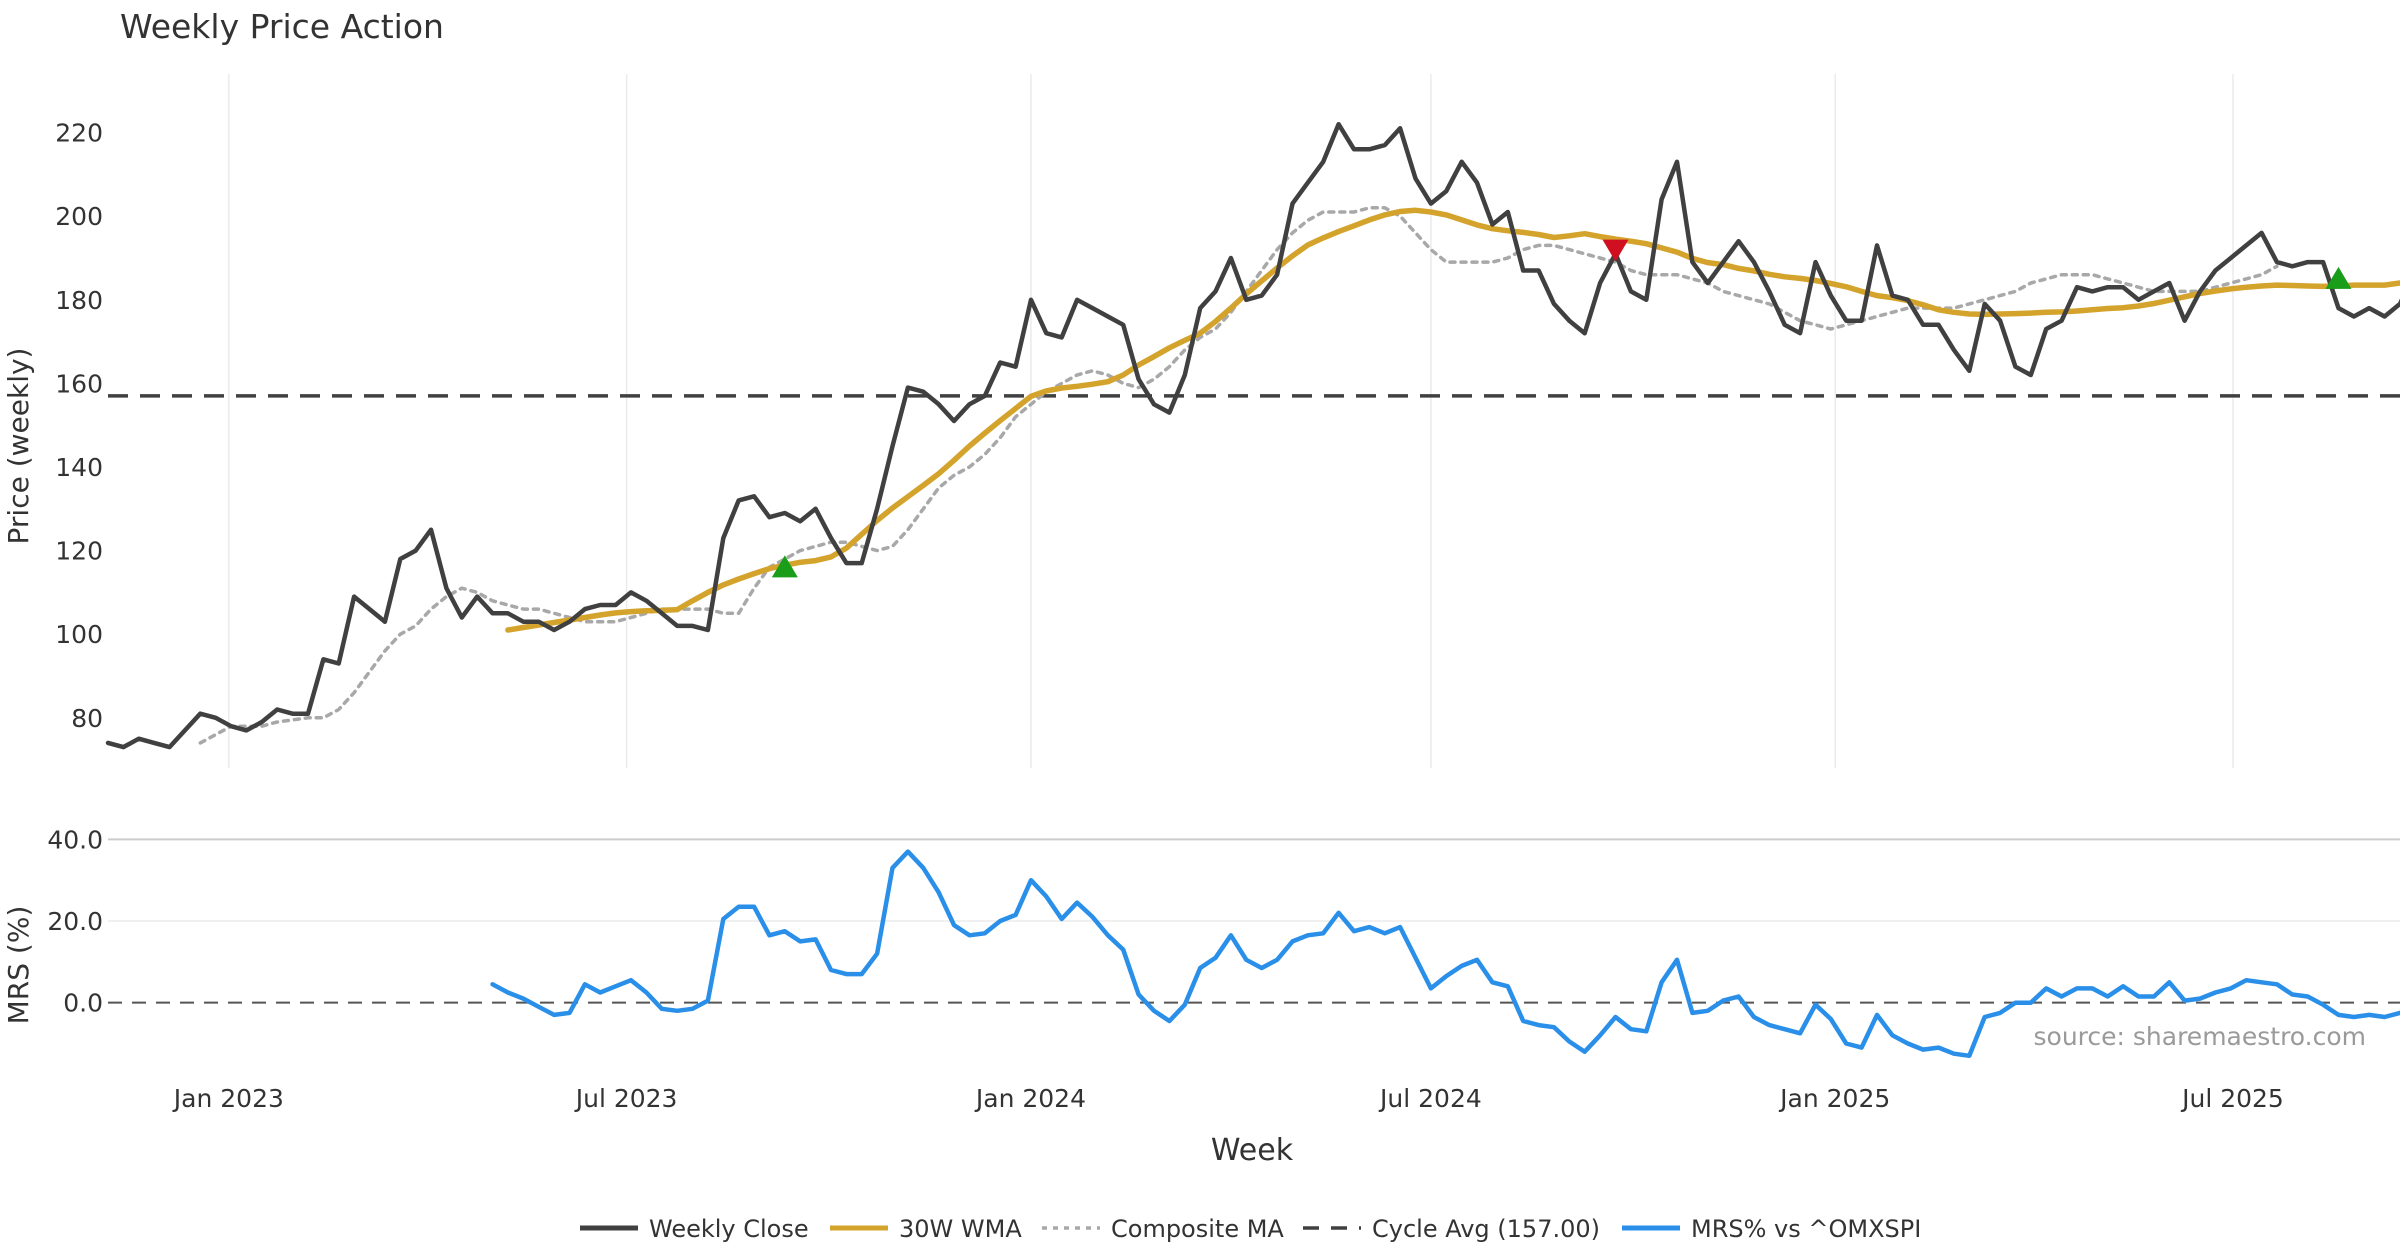 This screenshot has height=1260, width=2400. Describe the element at coordinates (1252, 1150) in the screenshot. I see `x-axis-label: Week` at that location.